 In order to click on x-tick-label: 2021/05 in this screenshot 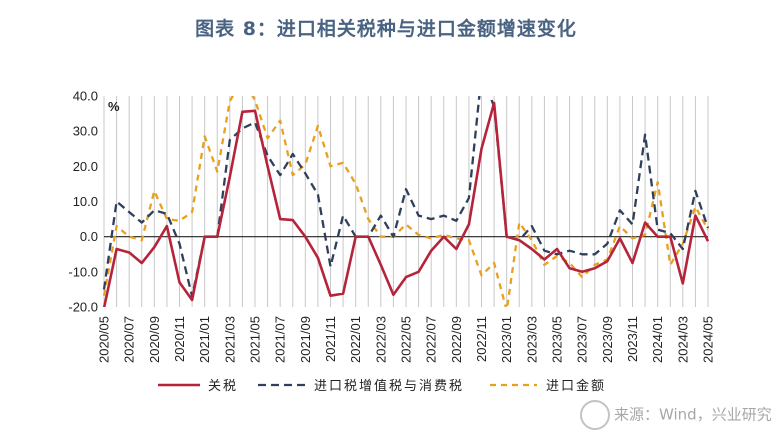, I will do `click(255, 339)`.